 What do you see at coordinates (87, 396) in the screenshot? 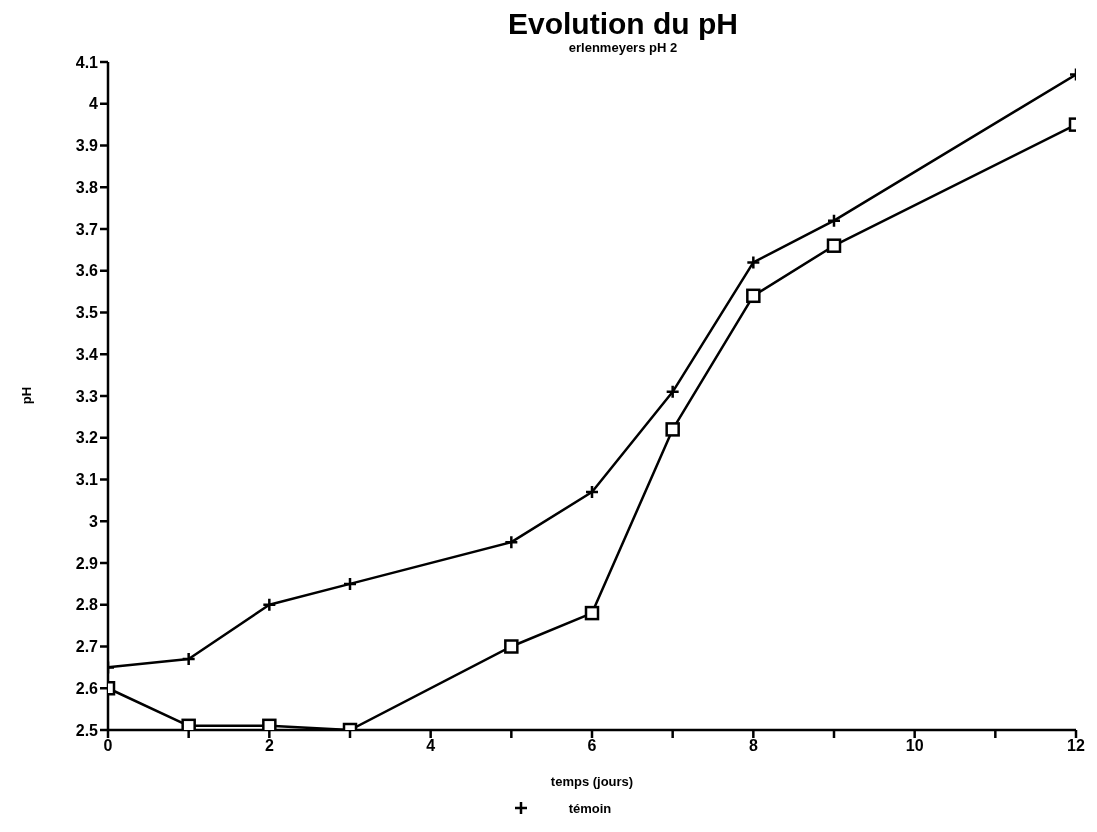
I see `y-tick-label: 3.3` at bounding box center [87, 396].